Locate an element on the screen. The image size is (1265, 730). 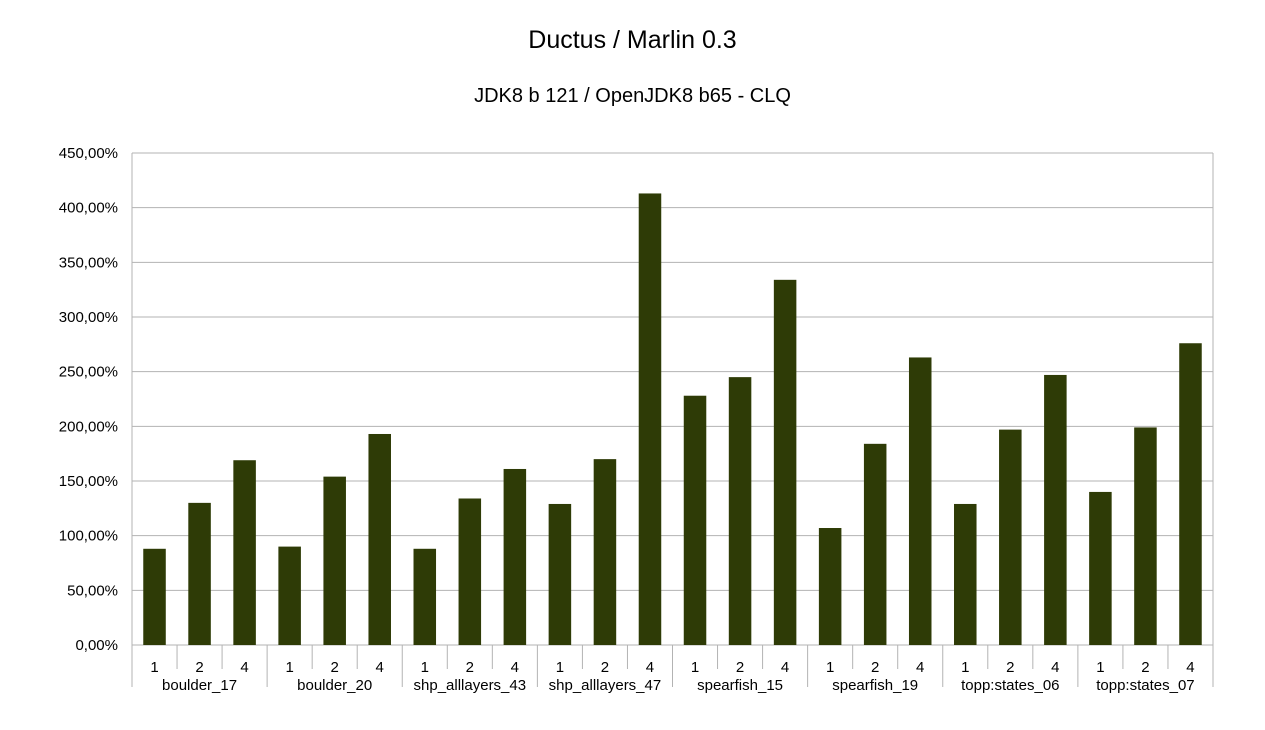
y-tick-label: 0,00% is located at coordinates (96, 645).